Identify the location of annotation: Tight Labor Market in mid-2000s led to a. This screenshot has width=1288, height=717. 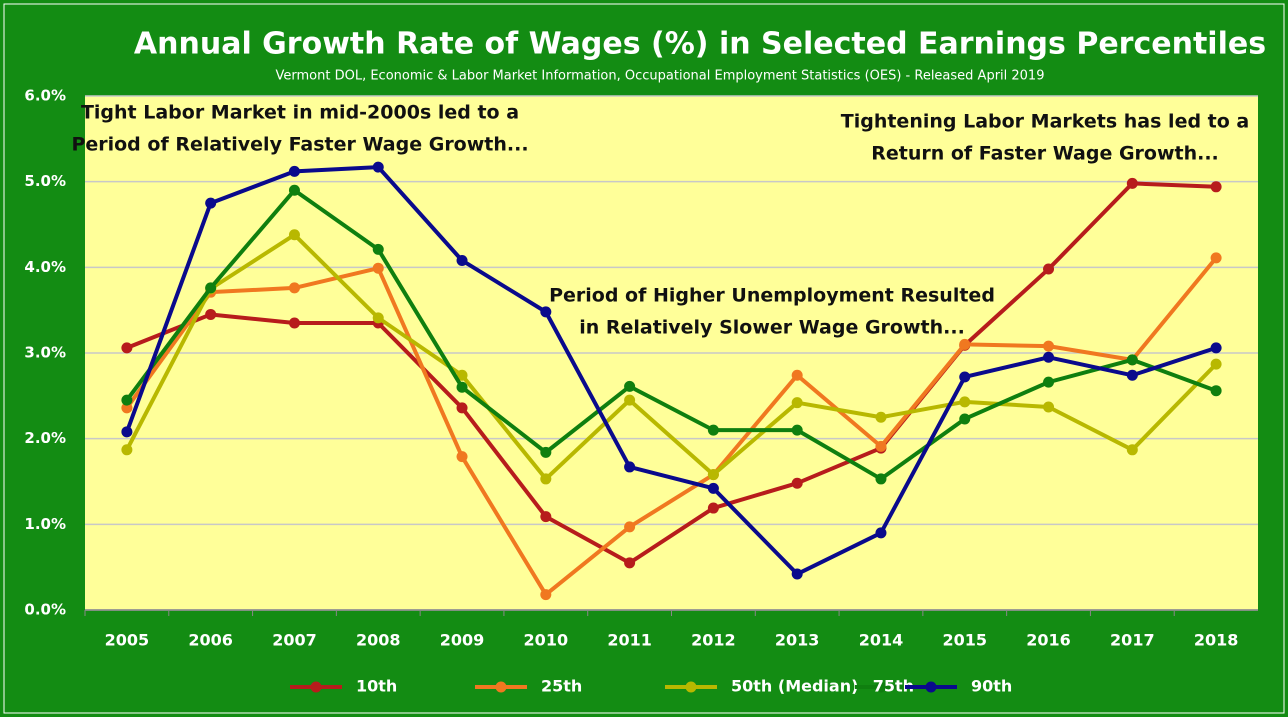
(300, 113).